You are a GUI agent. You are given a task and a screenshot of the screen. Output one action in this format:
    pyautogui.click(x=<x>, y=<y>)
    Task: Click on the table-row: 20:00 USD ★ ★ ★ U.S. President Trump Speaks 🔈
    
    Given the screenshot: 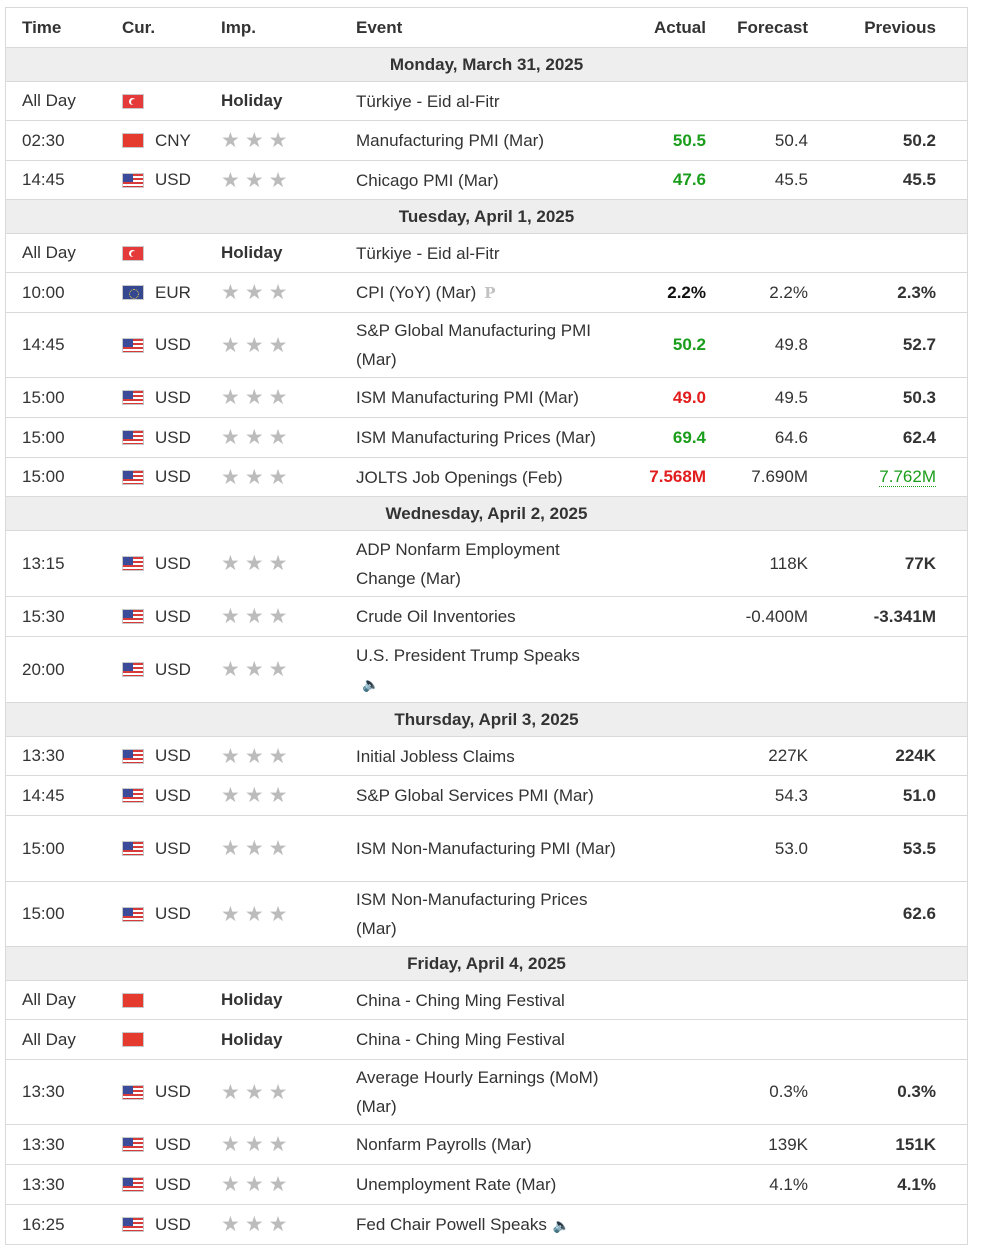 What is the action you would take?
    pyautogui.click(x=486, y=670)
    